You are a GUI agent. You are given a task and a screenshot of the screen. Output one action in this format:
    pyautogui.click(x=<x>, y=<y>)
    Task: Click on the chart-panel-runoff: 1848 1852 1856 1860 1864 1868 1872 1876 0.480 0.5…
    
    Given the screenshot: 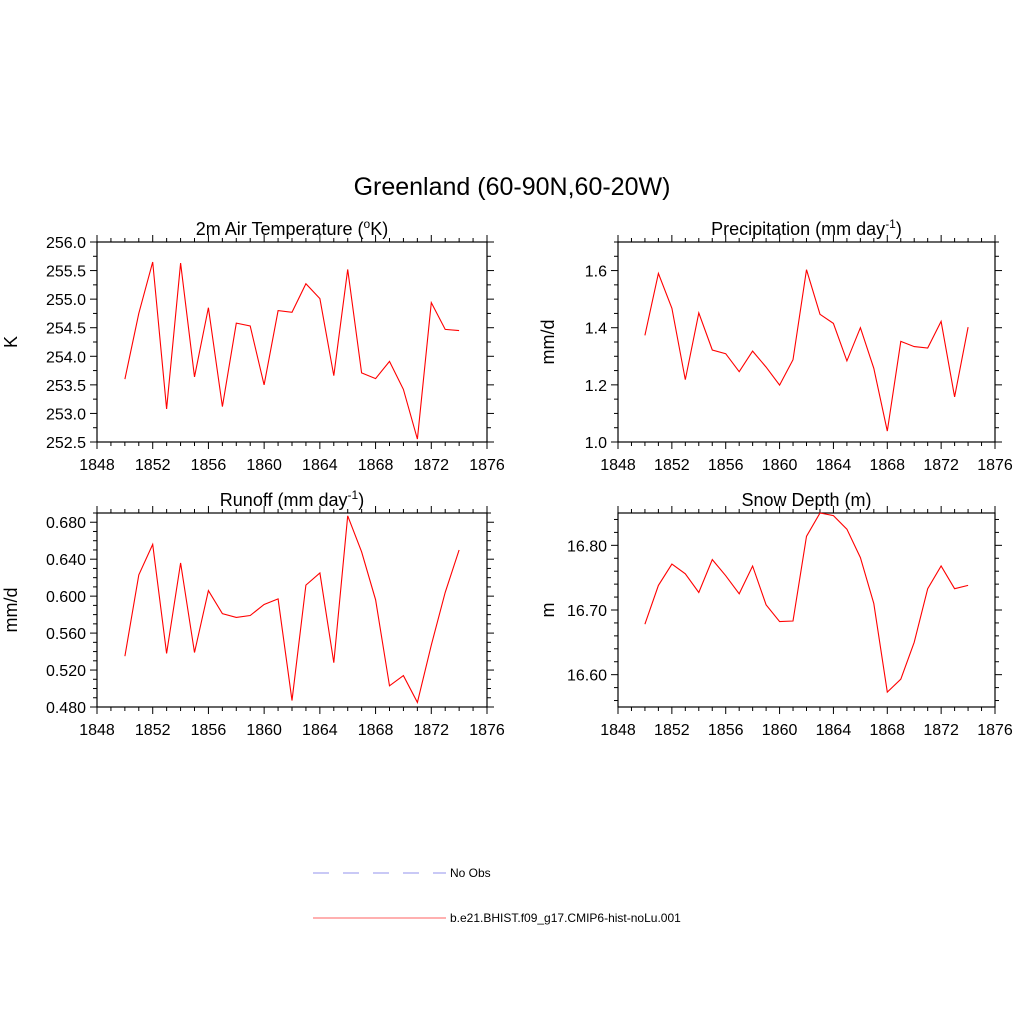 What is the action you would take?
    pyautogui.click(x=253, y=613)
    